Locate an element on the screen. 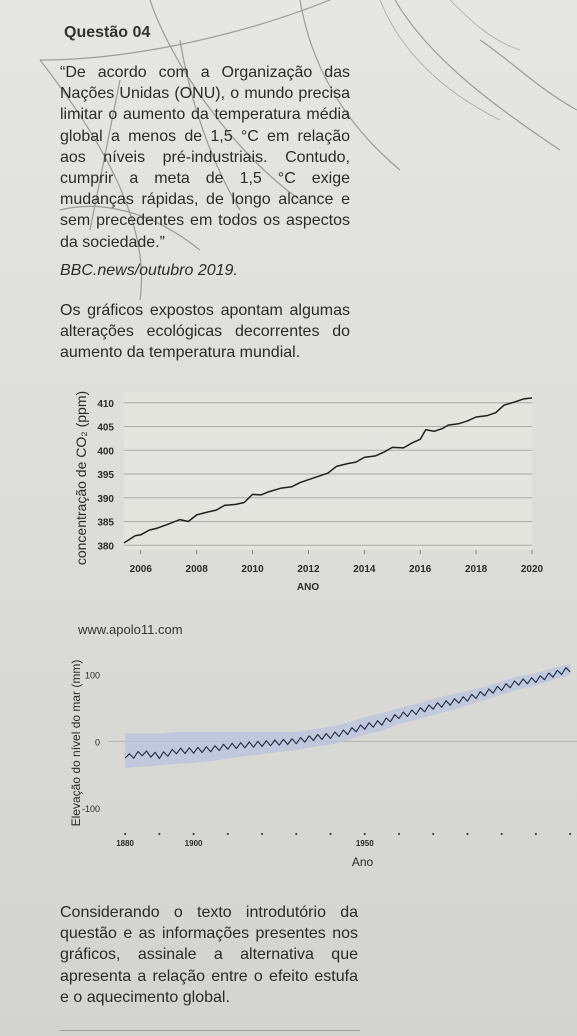  y-axis-label: concentração de CO₂ (ppm) is located at coordinates (81, 478).